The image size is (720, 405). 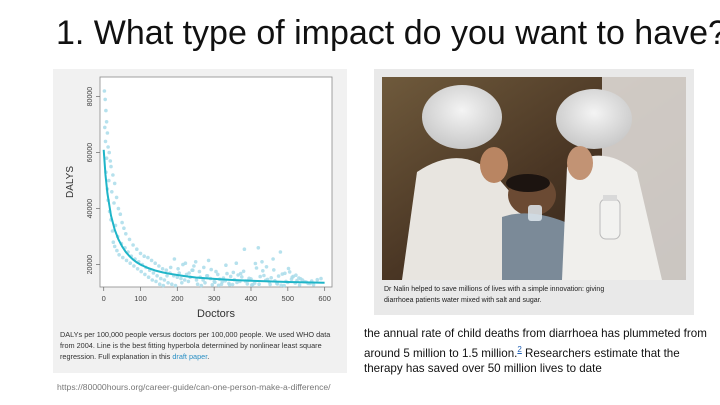 What do you see at coordinates (213, 216) in the screenshot?
I see `fit-line` at bounding box center [213, 216].